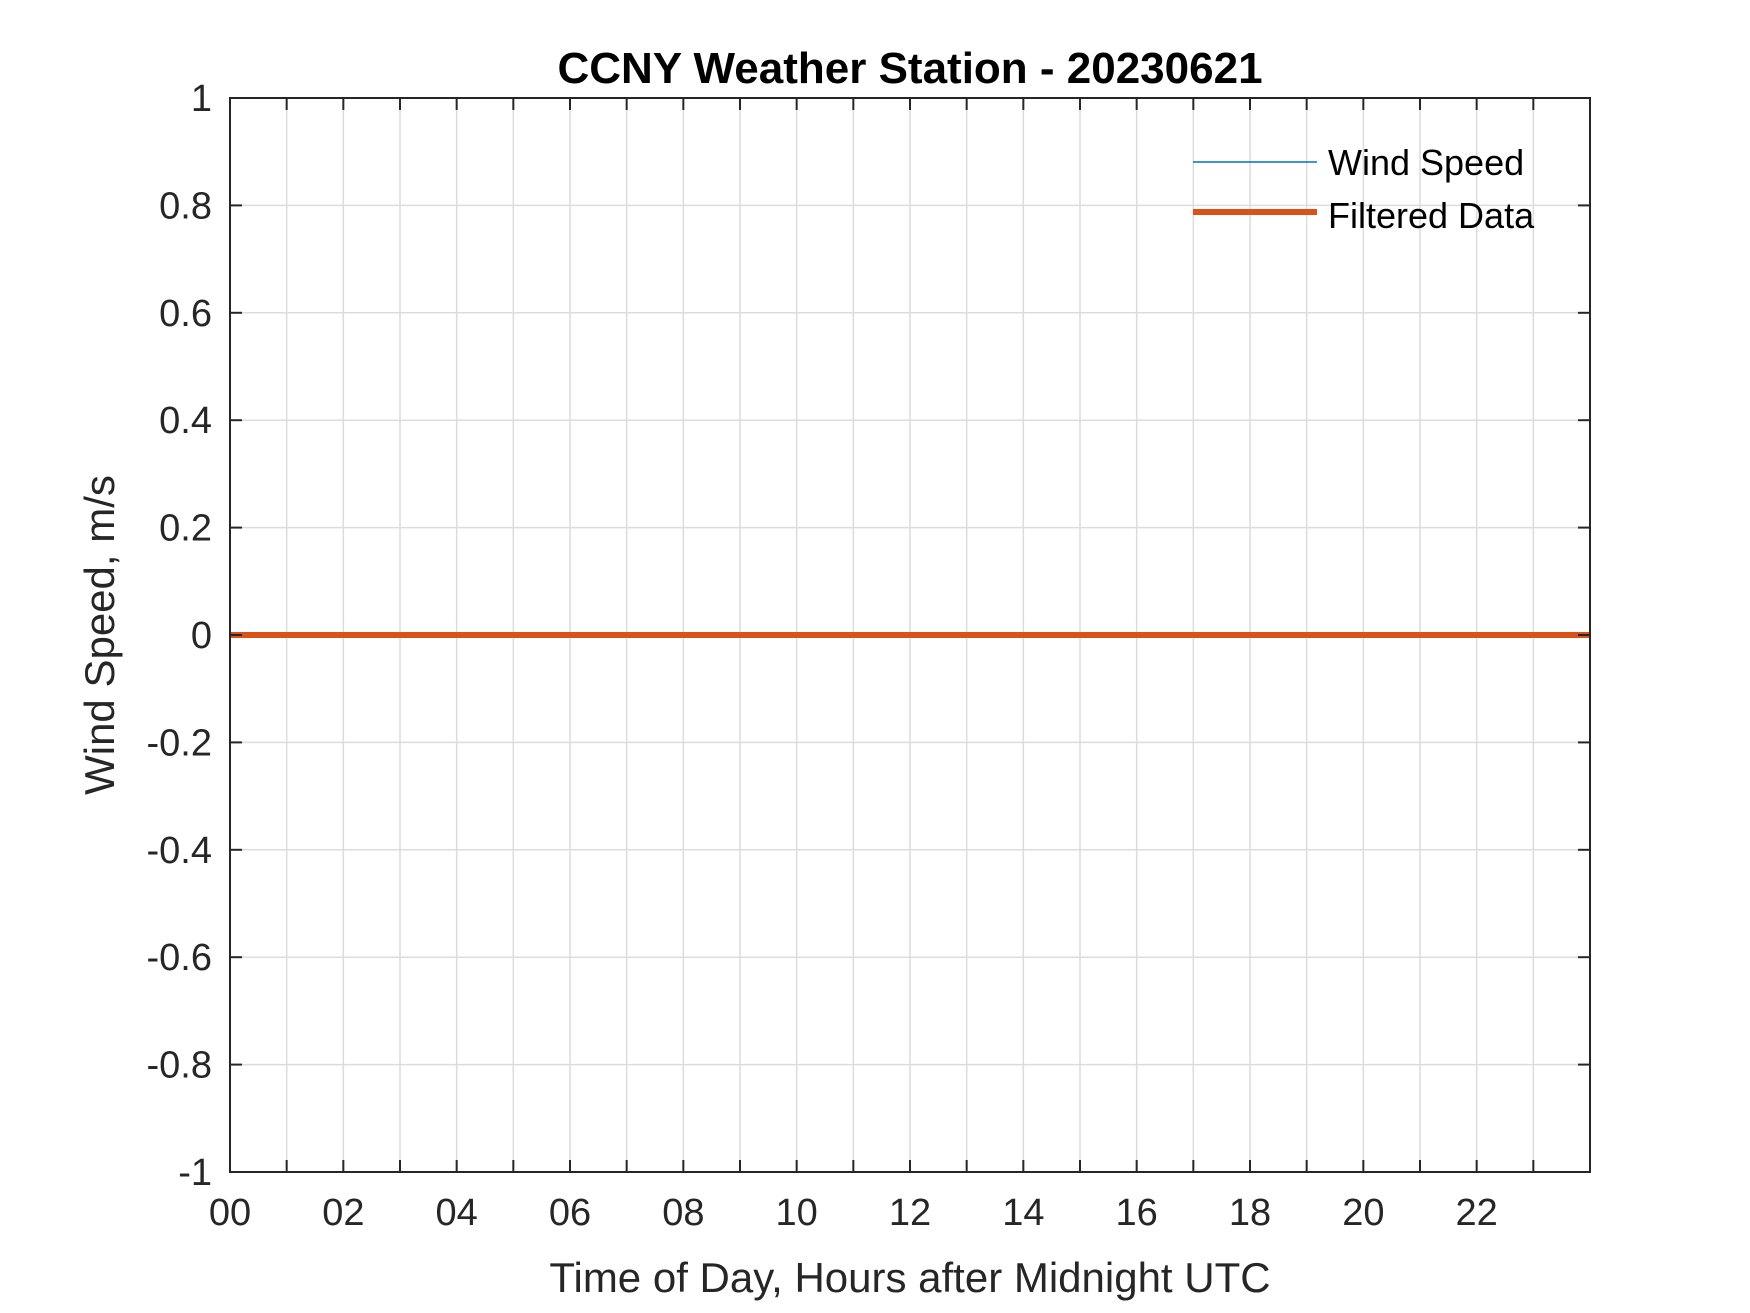 The width and height of the screenshot is (1750, 1313). I want to click on y-tick-label: 0.4, so click(185, 421).